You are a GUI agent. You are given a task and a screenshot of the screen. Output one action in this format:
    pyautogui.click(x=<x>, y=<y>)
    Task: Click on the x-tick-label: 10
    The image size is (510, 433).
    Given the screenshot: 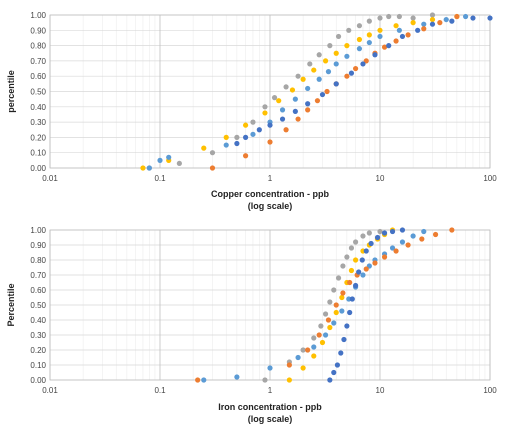 What is the action you would take?
    pyautogui.click(x=380, y=390)
    